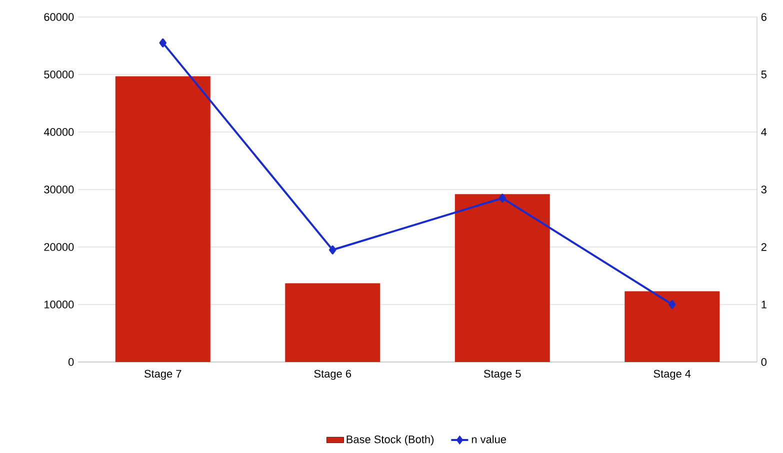 The height and width of the screenshot is (453, 783). What do you see at coordinates (672, 375) in the screenshot?
I see `x-tick-label: Stage 4` at bounding box center [672, 375].